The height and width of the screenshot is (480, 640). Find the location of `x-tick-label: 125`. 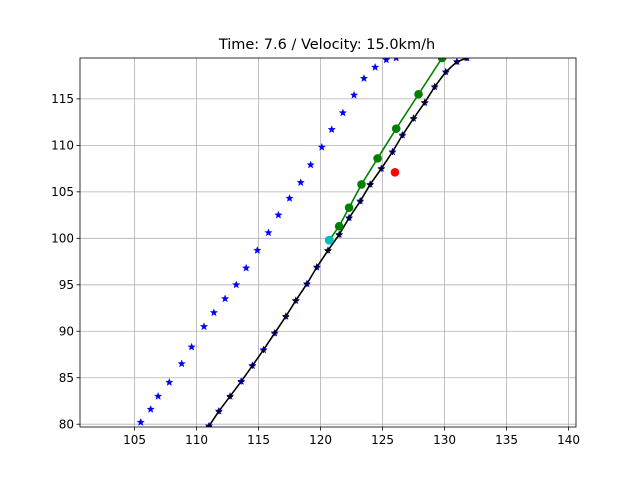

x-tick-label: 125 is located at coordinates (382, 440).